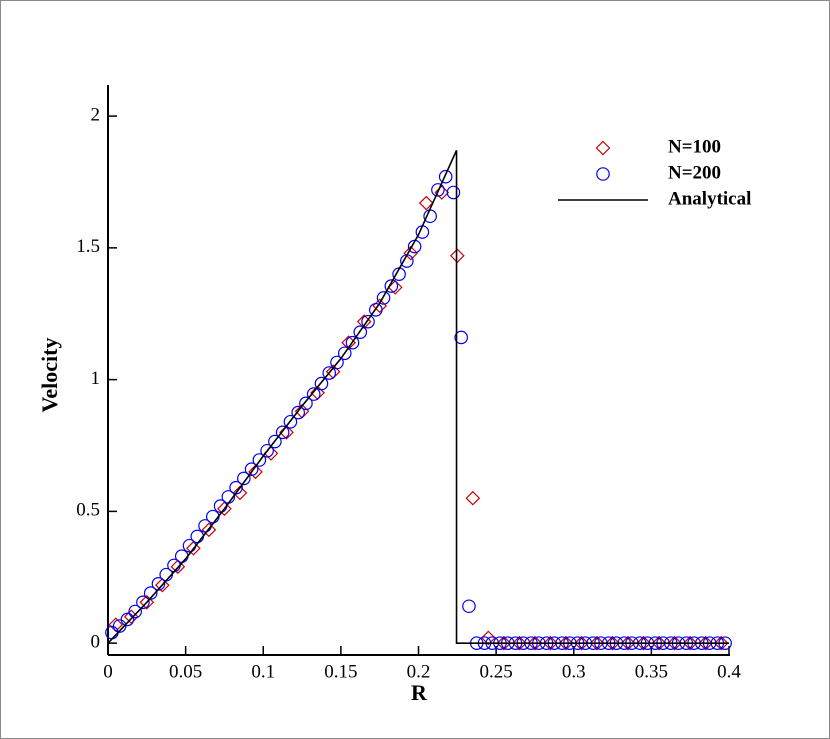  What do you see at coordinates (49, 375) in the screenshot?
I see `y-axis-label: Velocity` at bounding box center [49, 375].